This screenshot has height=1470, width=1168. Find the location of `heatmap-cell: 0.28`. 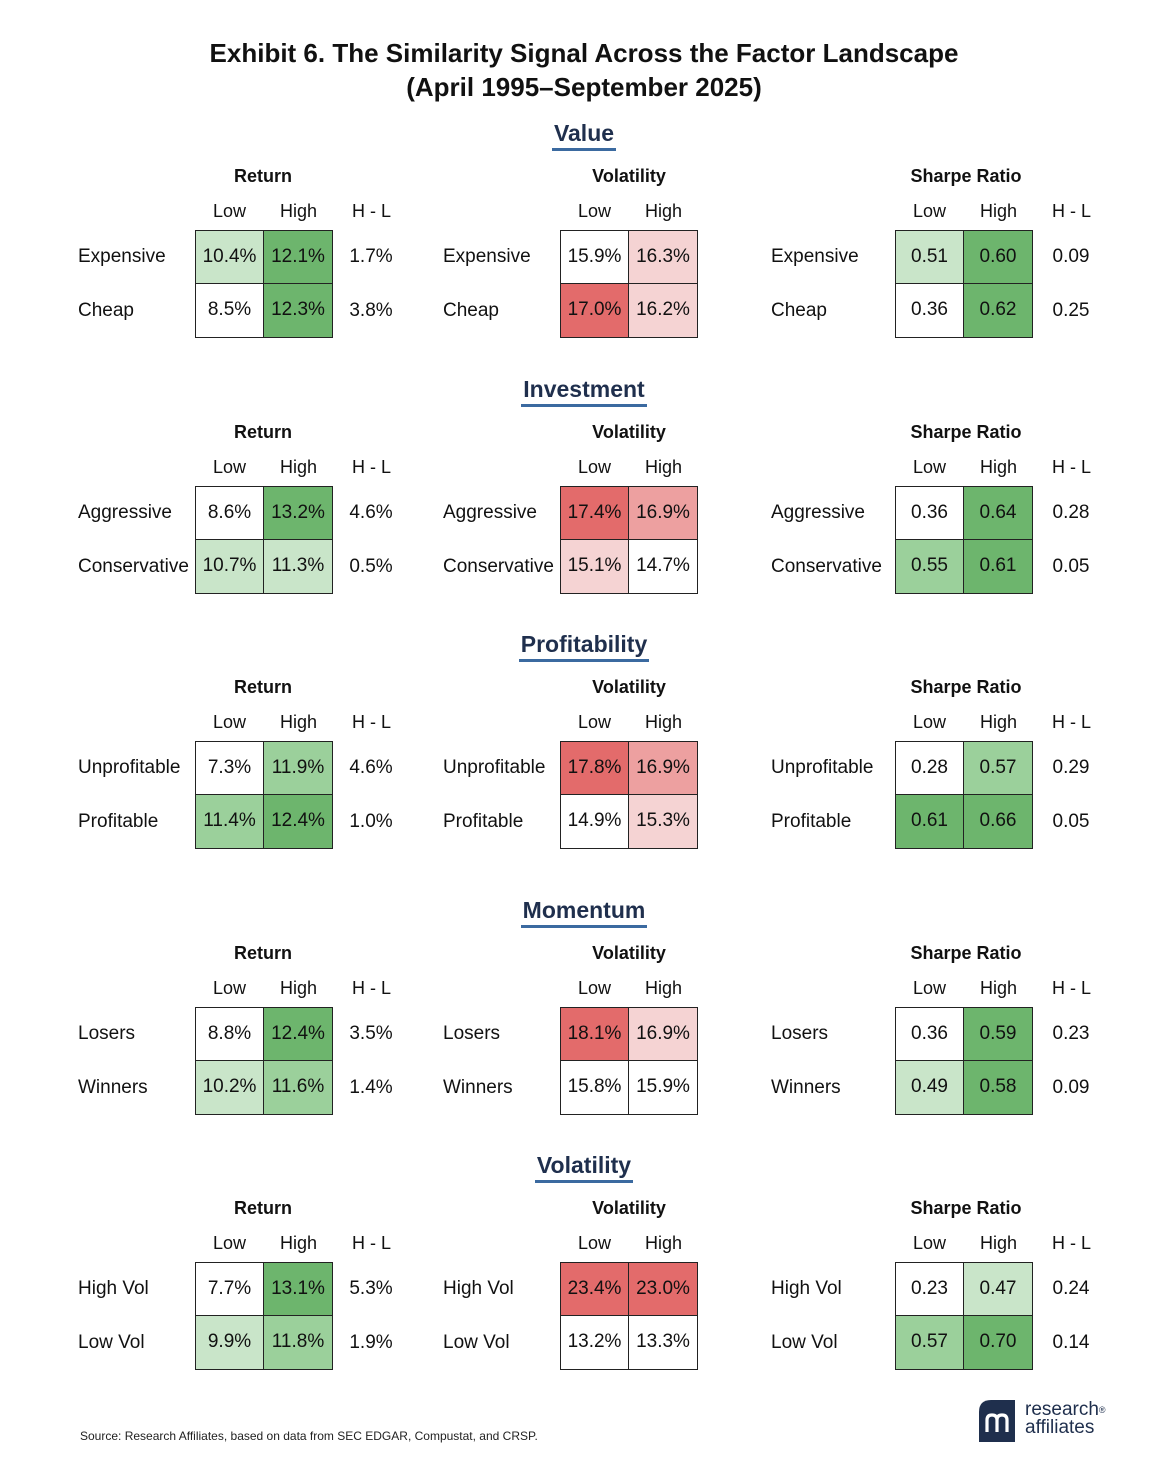

heatmap-cell: 0.28 is located at coordinates (929, 768).